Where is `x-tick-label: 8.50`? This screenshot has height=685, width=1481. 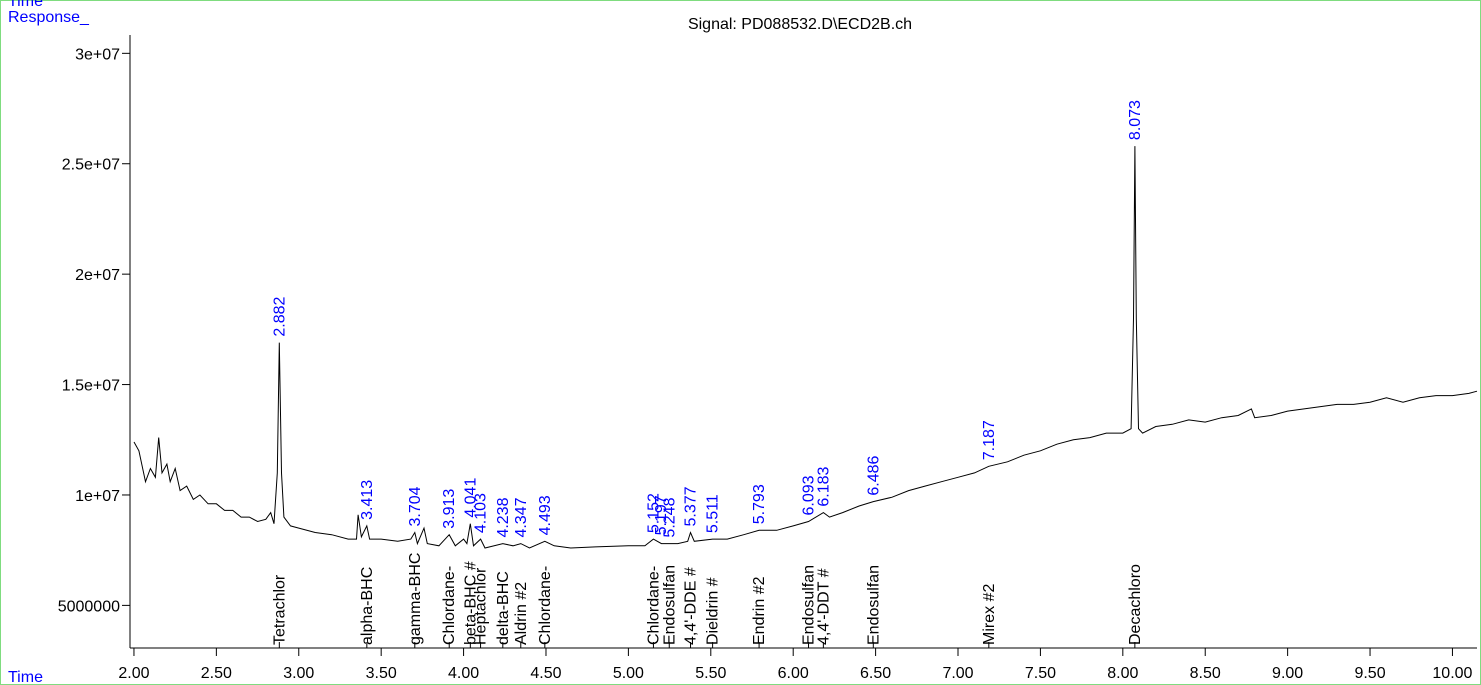 x-tick-label: 8.50 is located at coordinates (1205, 673).